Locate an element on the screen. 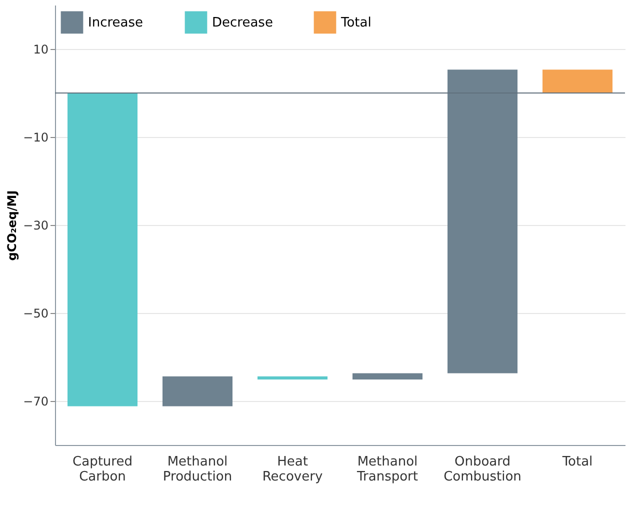 The width and height of the screenshot is (636, 508). x-tick-label: Heat Recovery is located at coordinates (292, 469).